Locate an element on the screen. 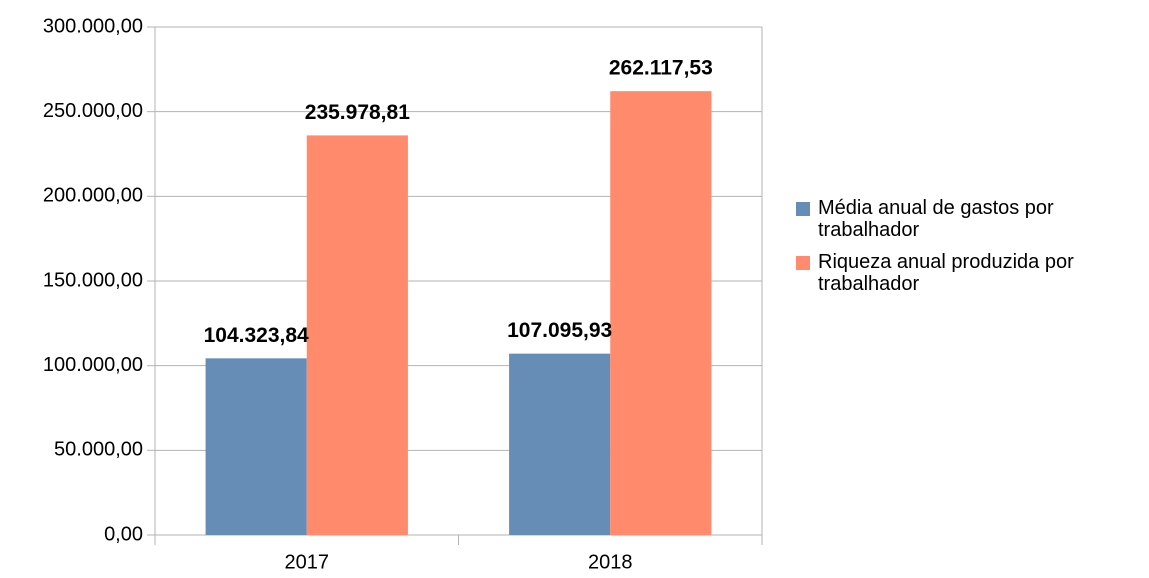 This screenshot has width=1149, height=578. legend-item: Média anual de gastos por trabalhador is located at coordinates (951, 219).